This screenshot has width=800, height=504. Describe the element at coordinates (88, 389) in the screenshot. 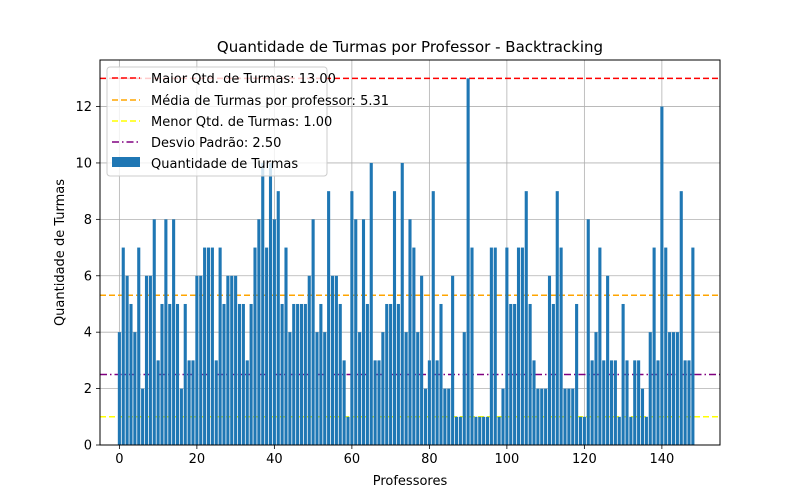

I see `y-tick-label: 2` at that location.